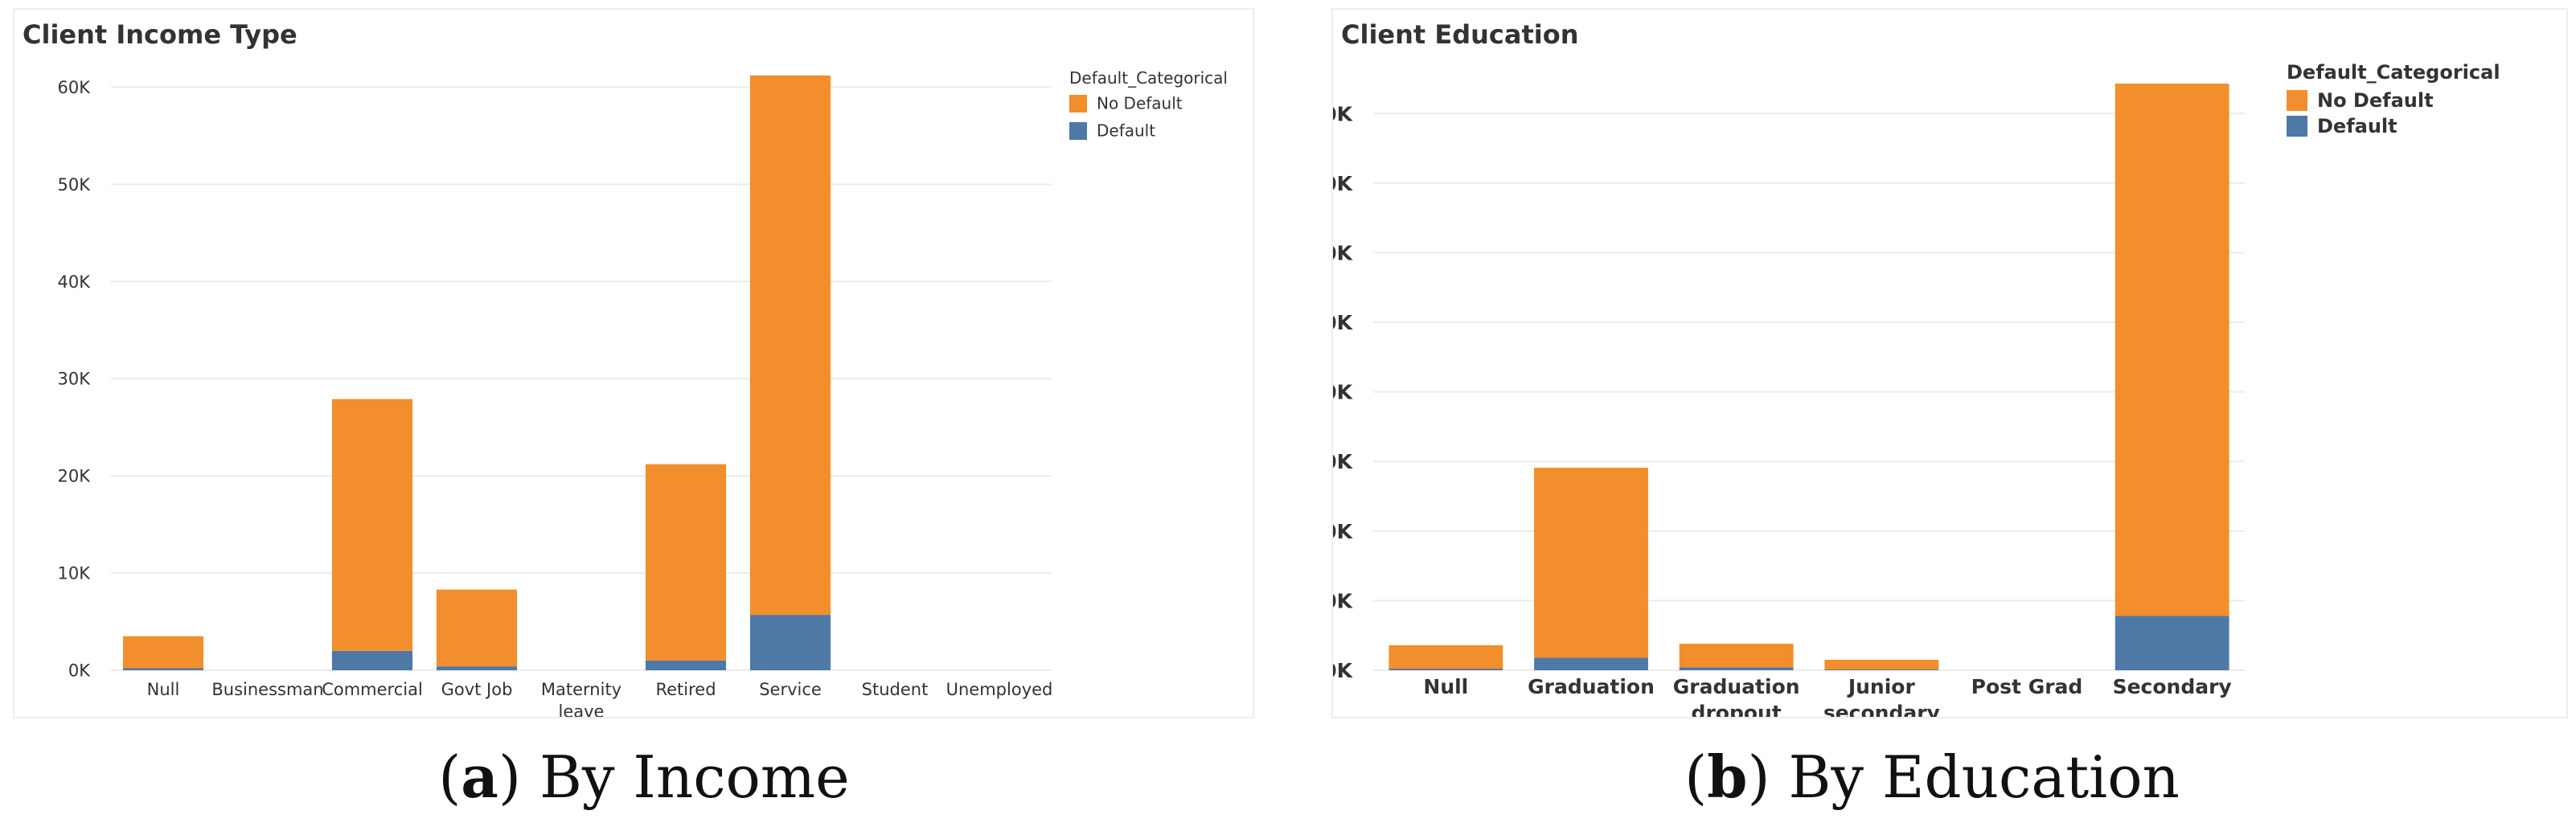 The height and width of the screenshot is (839, 2576). I want to click on x-tick-label: Graduation dropout, so click(1736, 696).